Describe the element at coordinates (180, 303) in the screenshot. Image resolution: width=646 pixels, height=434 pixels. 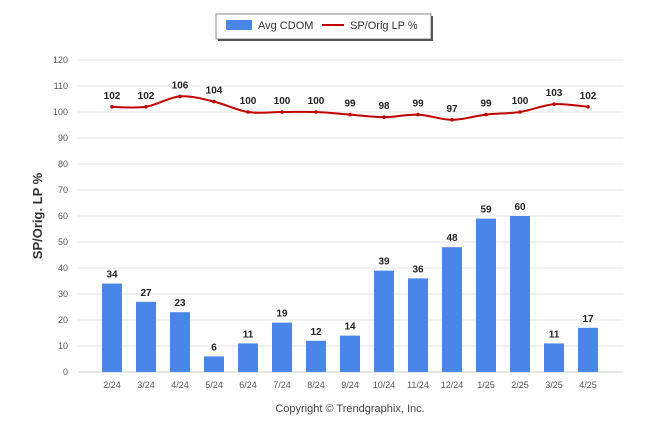
I see `bar-value-label: 23` at that location.